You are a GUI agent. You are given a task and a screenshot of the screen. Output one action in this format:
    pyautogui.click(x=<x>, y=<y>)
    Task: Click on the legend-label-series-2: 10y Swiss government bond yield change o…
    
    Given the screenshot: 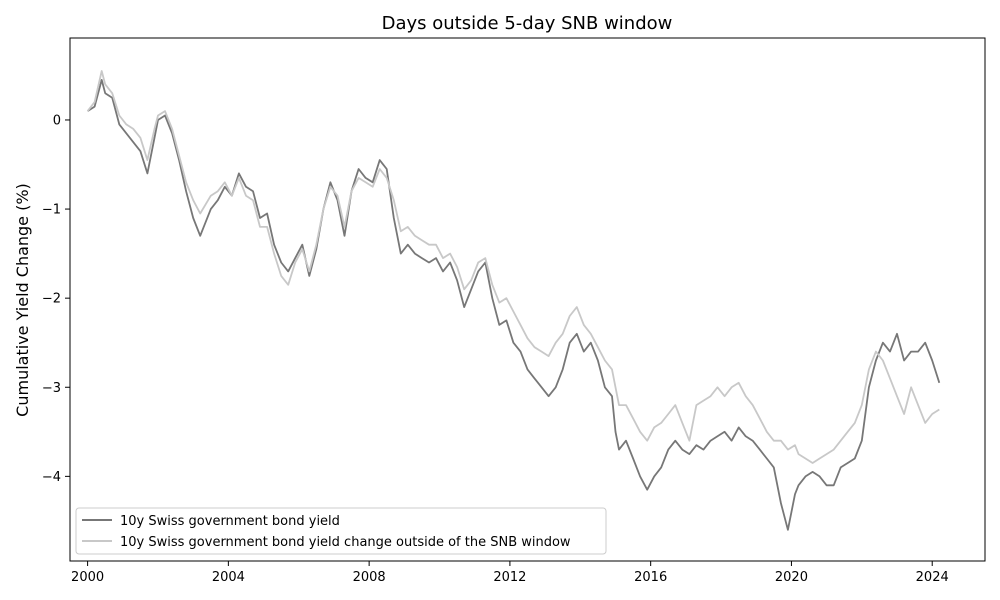 What is the action you would take?
    pyautogui.click(x=345, y=542)
    